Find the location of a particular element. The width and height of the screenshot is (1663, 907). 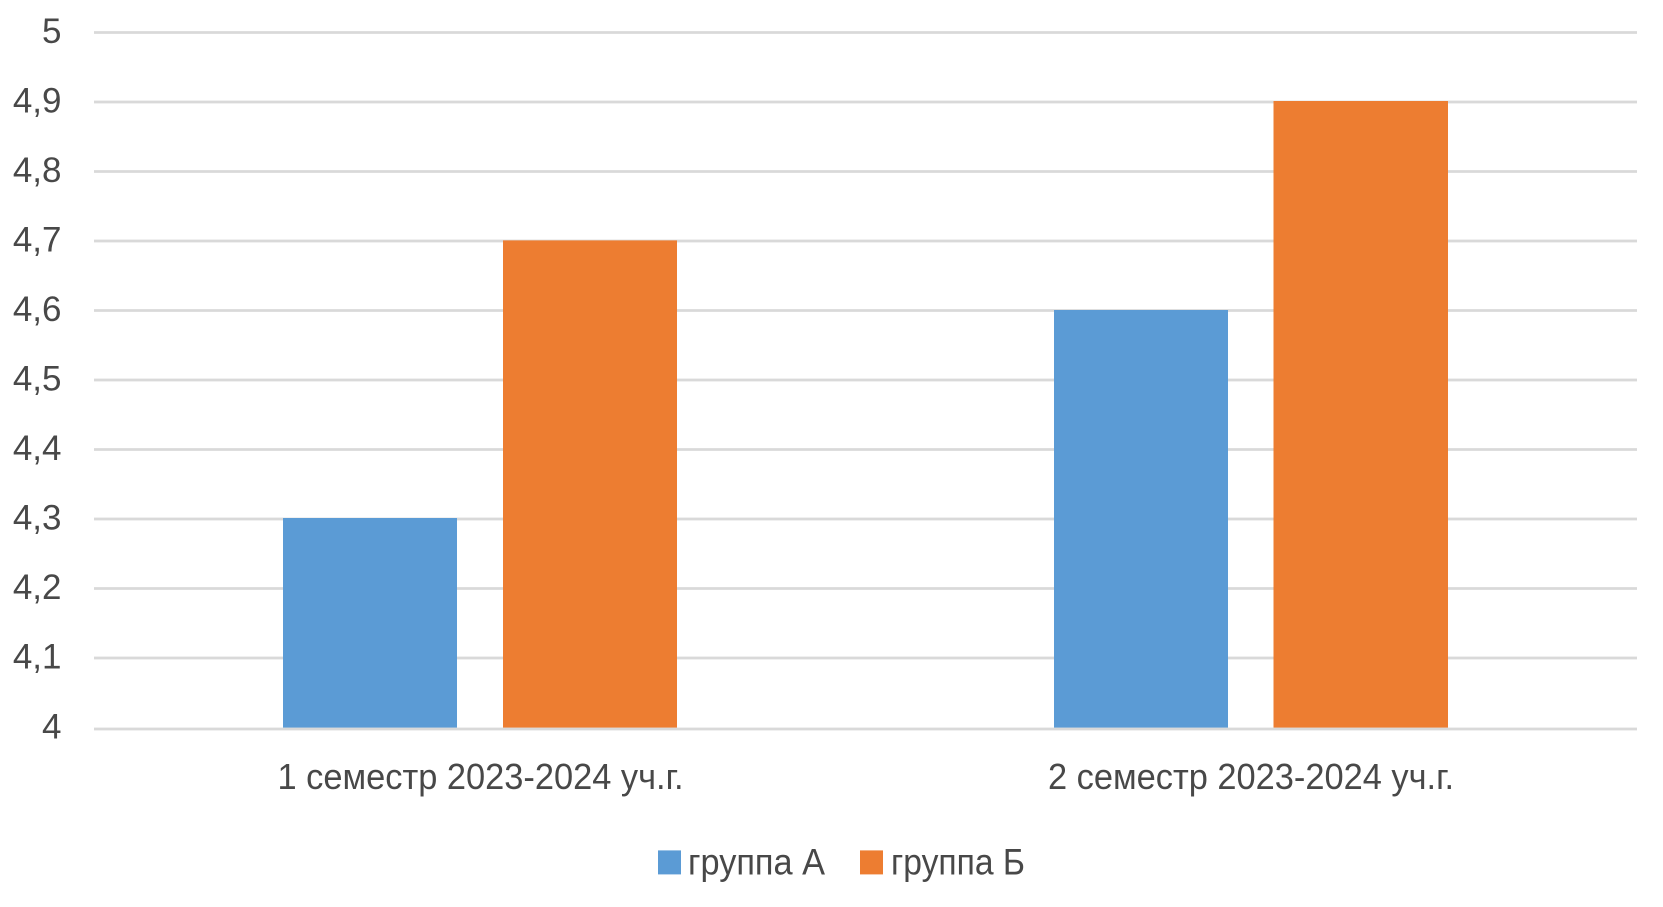

svg-text: 5 is located at coordinates (51, 31).